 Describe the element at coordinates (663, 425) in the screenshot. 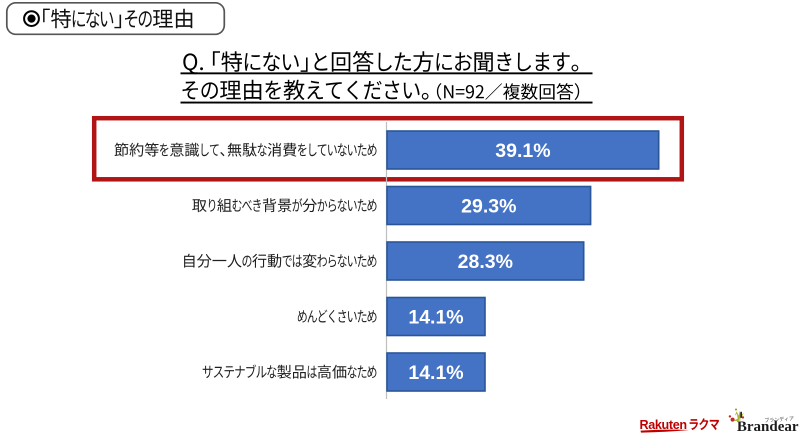

I see `svg-text: Rakuten` at that location.